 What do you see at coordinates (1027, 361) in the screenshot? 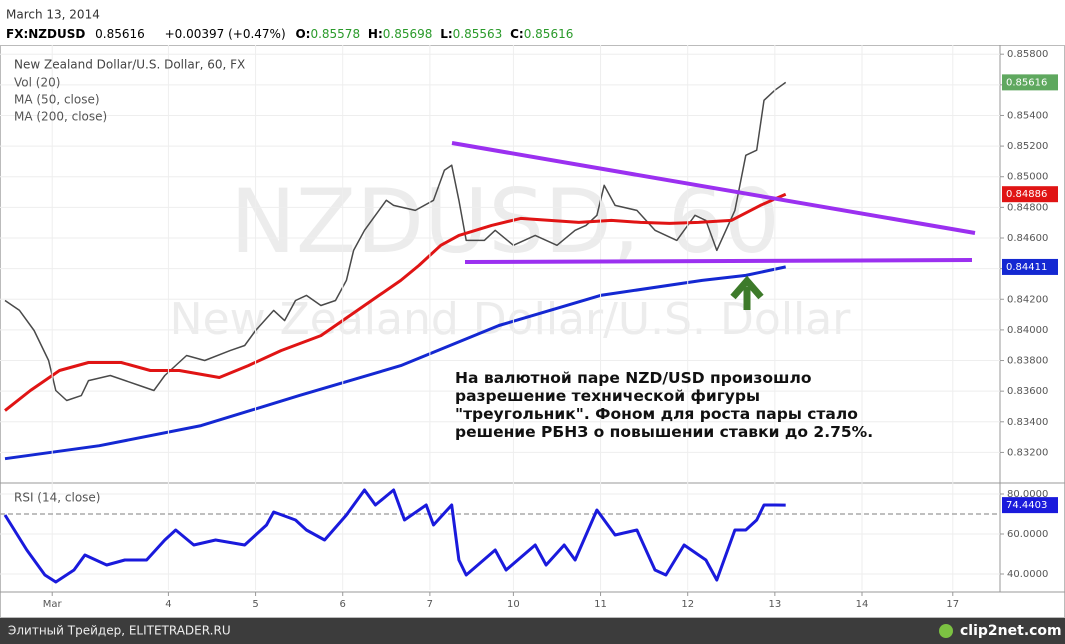
I see `y-tick-label: 0.83800` at bounding box center [1027, 361].